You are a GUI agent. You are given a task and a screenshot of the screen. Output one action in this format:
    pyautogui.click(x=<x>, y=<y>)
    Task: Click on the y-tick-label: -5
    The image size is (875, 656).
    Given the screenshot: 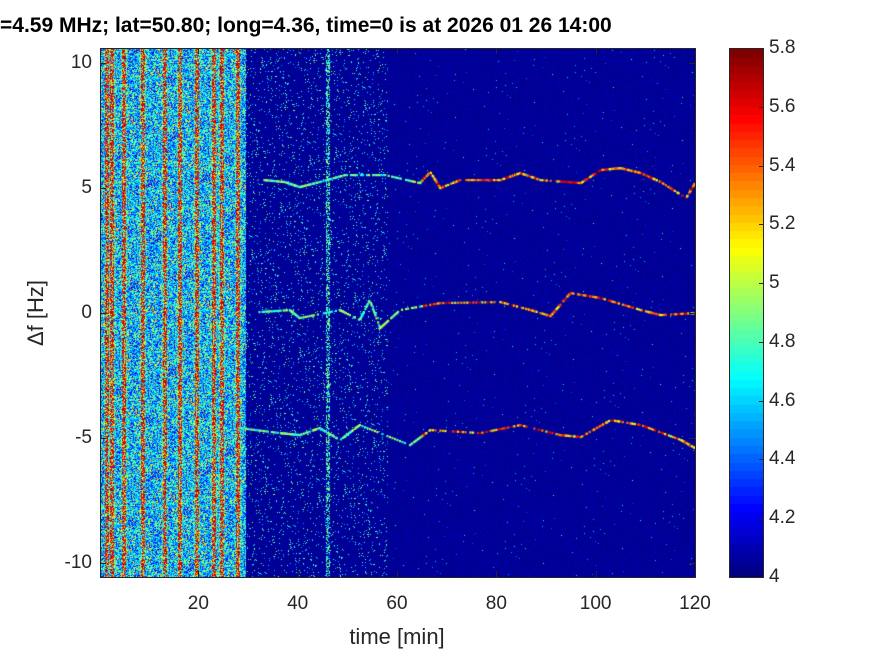 What is the action you would take?
    pyautogui.click(x=83, y=437)
    